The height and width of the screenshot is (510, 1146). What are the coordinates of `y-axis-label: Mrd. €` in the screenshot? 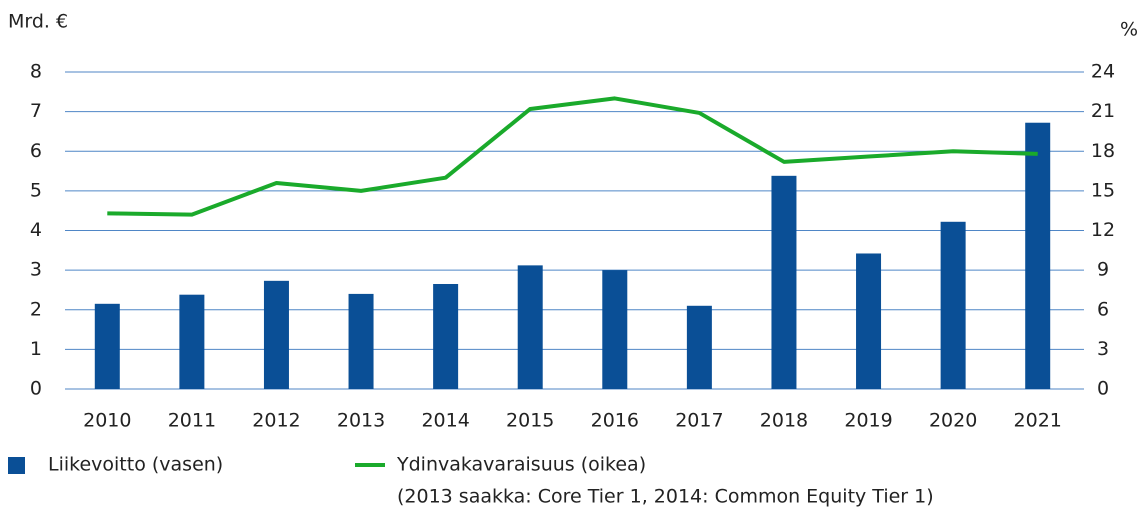 It's located at (38, 22).